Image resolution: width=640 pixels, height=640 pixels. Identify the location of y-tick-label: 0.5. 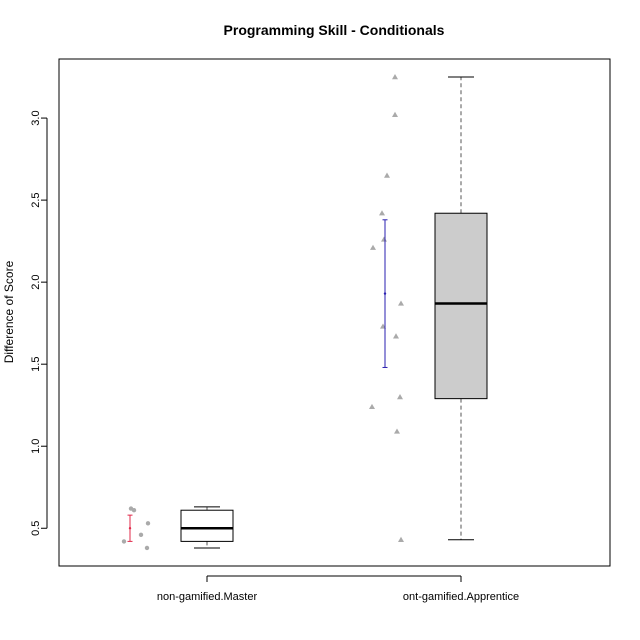
(36, 528).